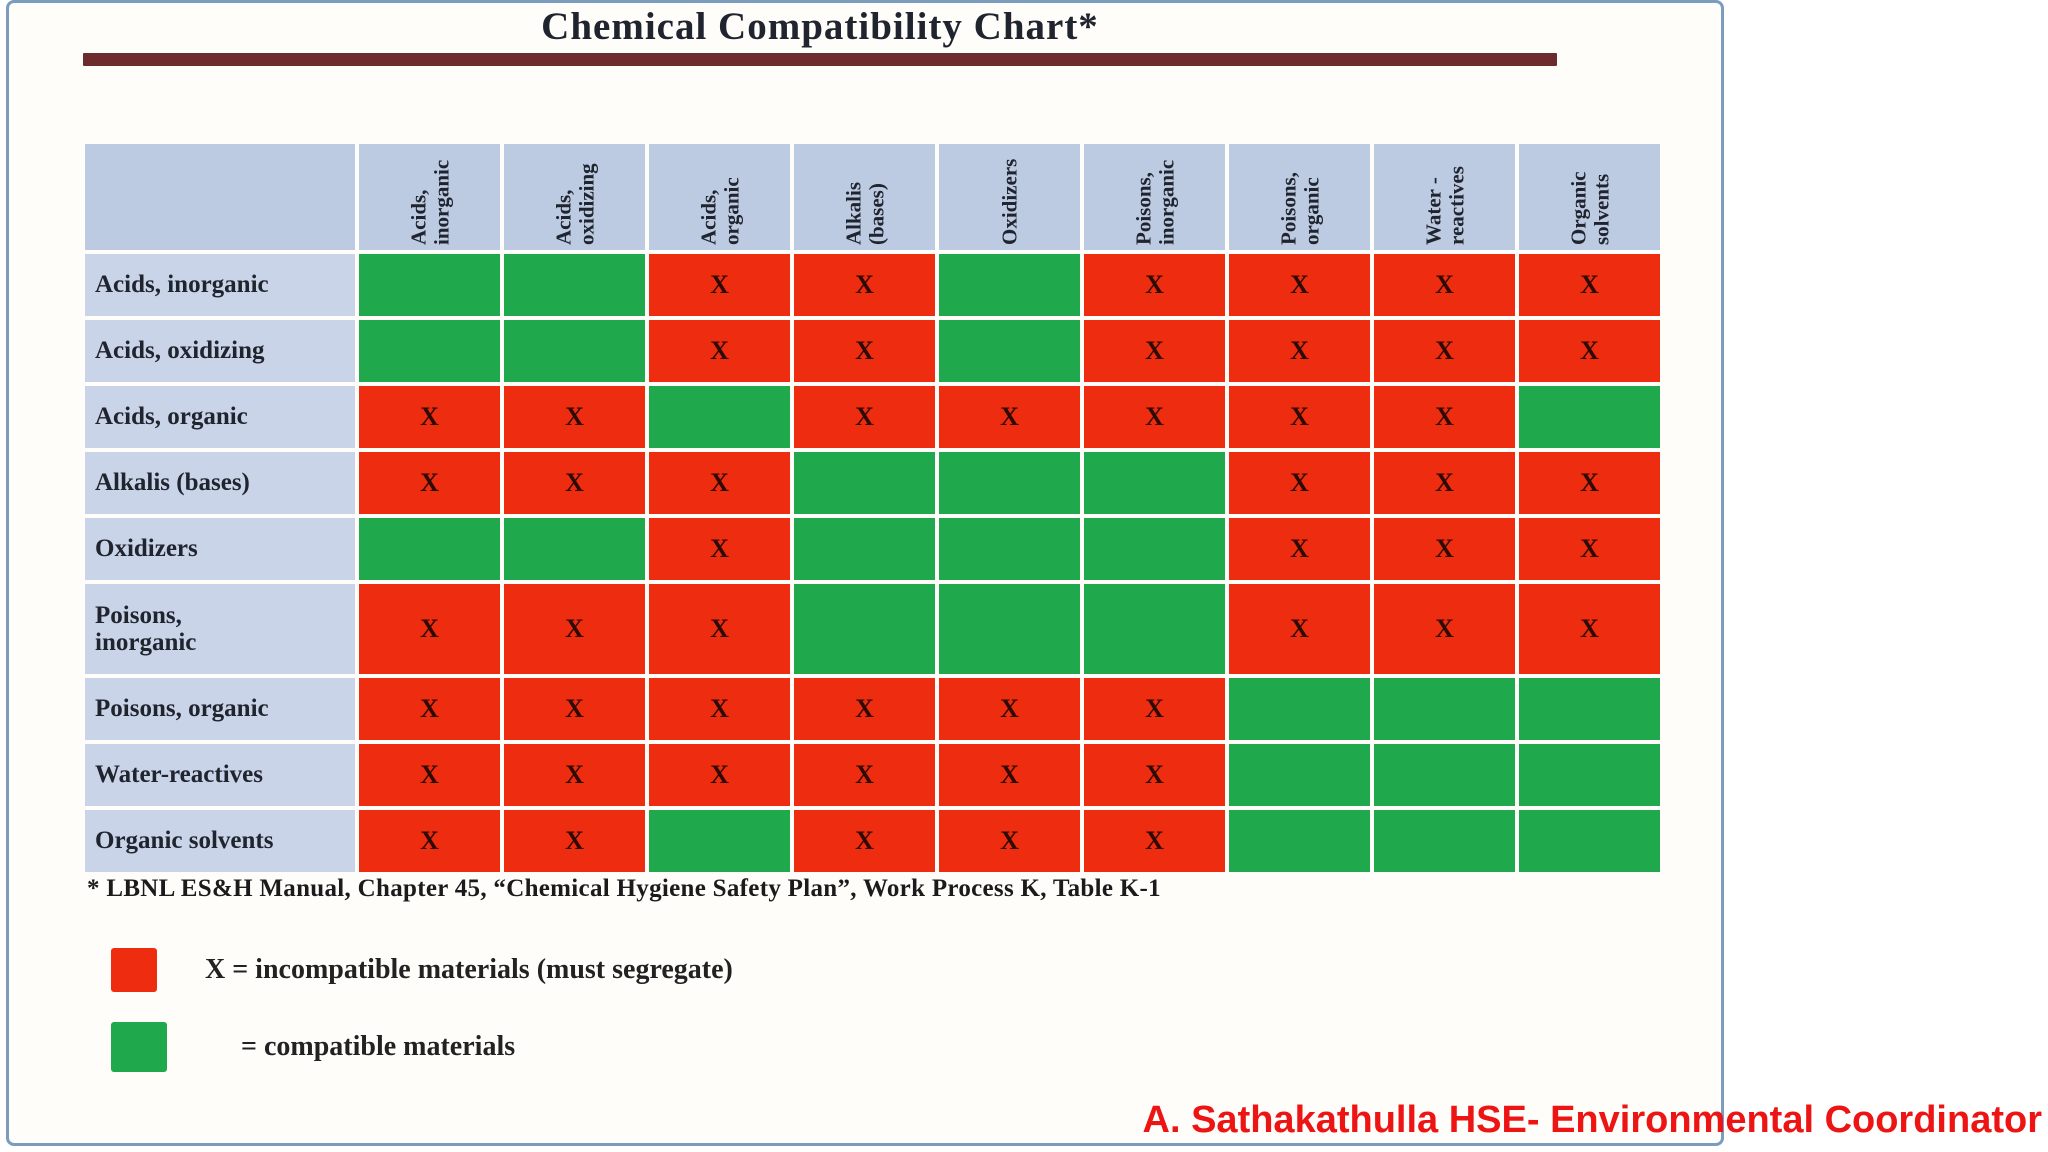 This screenshot has height=1152, width=2048. Describe the element at coordinates (864, 197) in the screenshot. I see `column-header: Alkalis (bases)` at that location.